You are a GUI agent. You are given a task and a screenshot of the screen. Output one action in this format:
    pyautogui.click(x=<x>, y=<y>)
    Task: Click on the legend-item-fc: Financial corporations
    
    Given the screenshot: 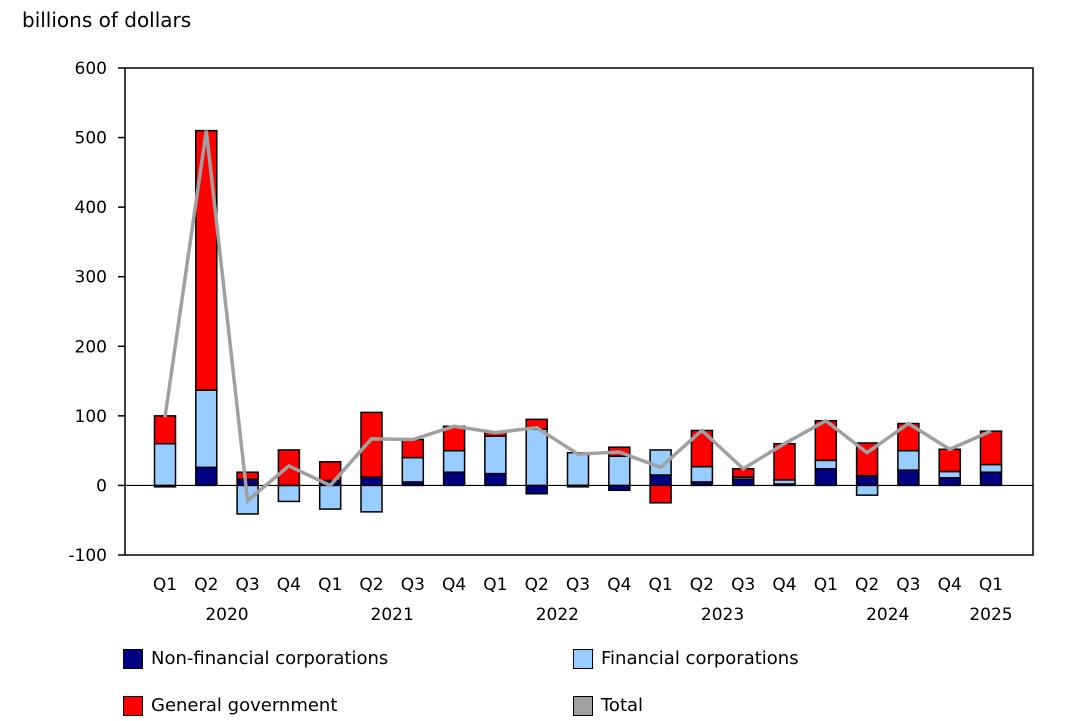 What is the action you would take?
    pyautogui.click(x=686, y=658)
    